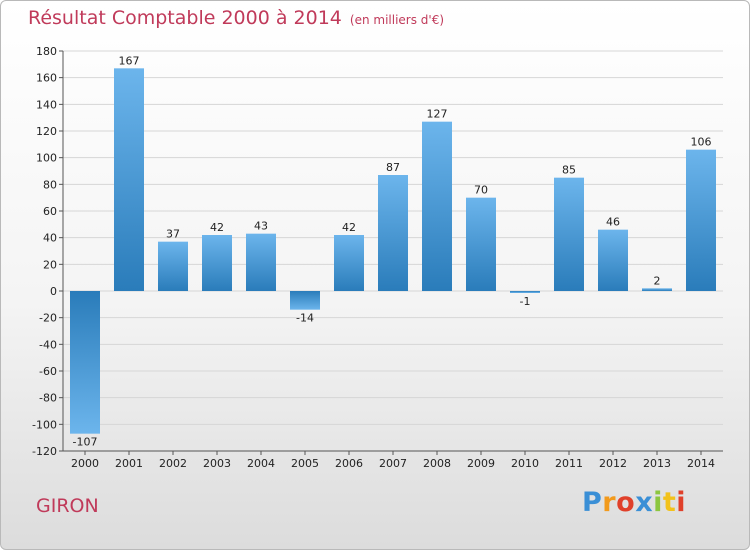 The image size is (750, 550). Describe the element at coordinates (173, 463) in the screenshot. I see `x-tick-label-2002: 2002` at that location.